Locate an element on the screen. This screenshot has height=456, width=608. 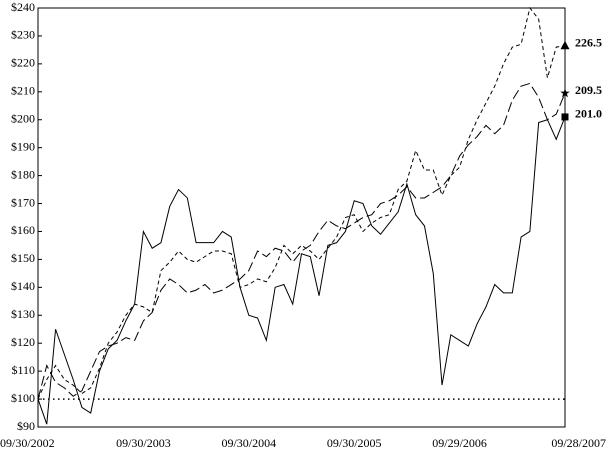
y-tick-label: $120 is located at coordinates (23, 342).